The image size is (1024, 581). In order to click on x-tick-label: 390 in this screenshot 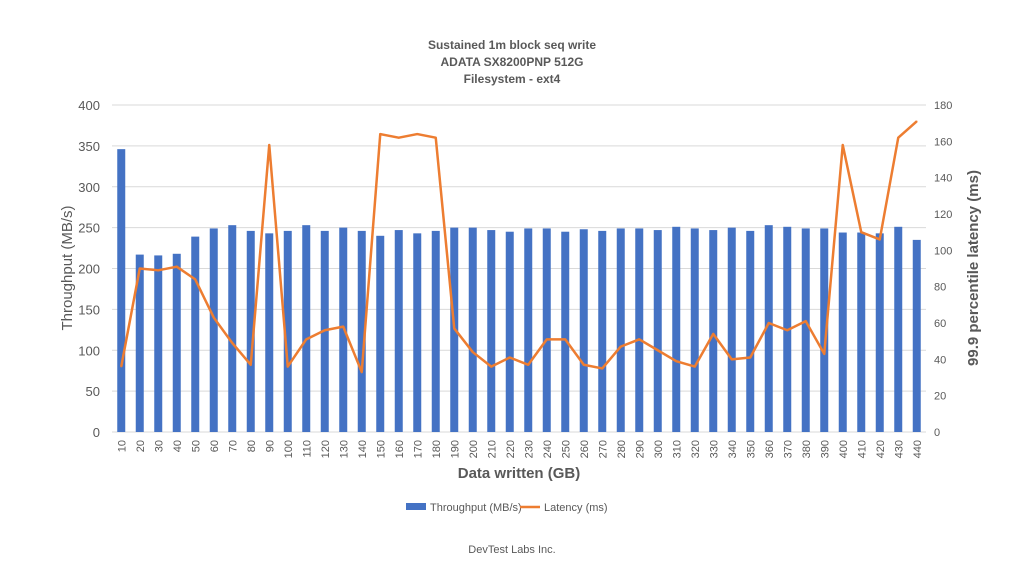, I will do `click(825, 449)`.